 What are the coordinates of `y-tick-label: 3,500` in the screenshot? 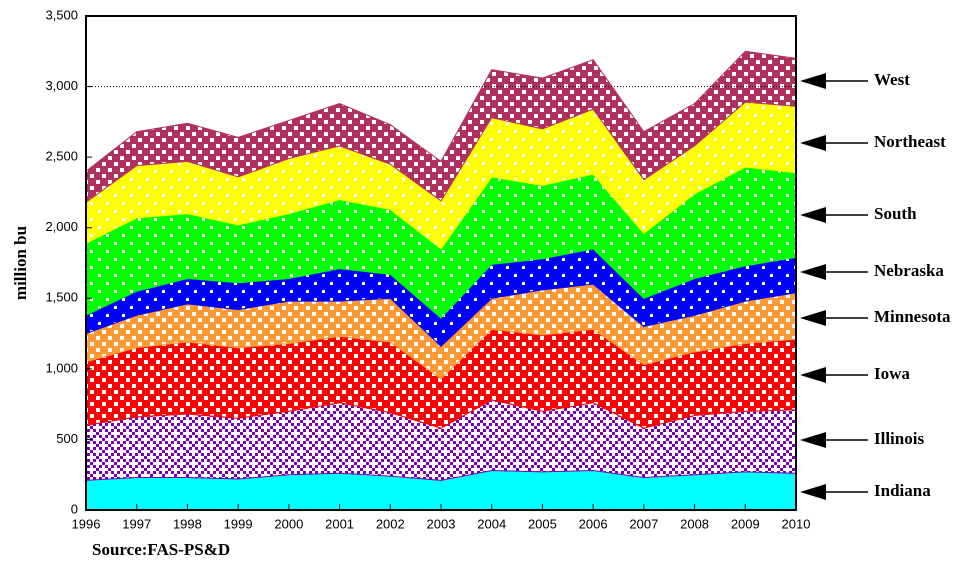 It's located at (61, 14).